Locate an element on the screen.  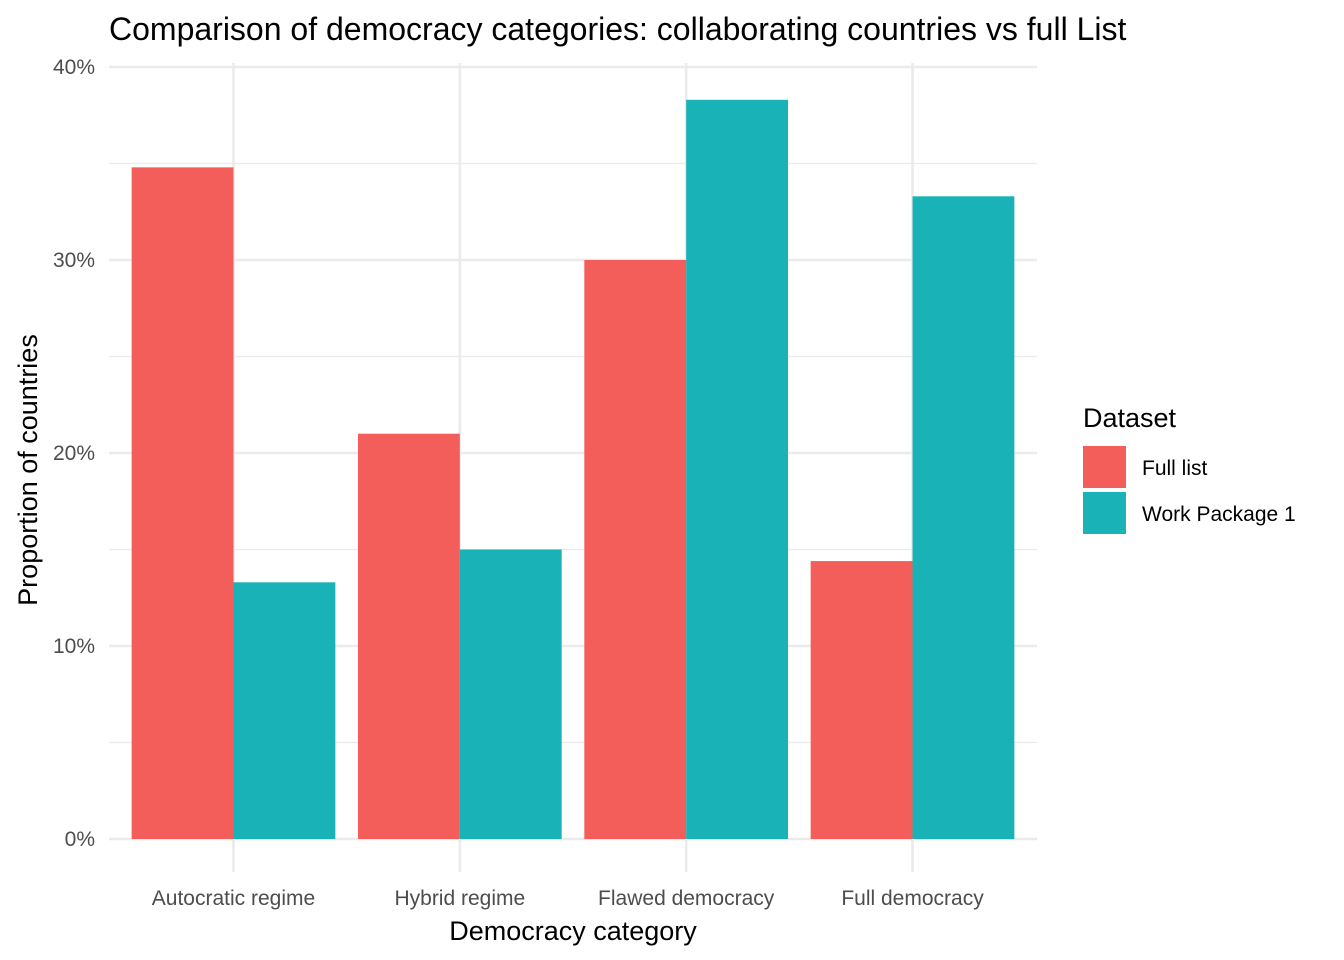
y-tick-label: 20% is located at coordinates (74, 453).